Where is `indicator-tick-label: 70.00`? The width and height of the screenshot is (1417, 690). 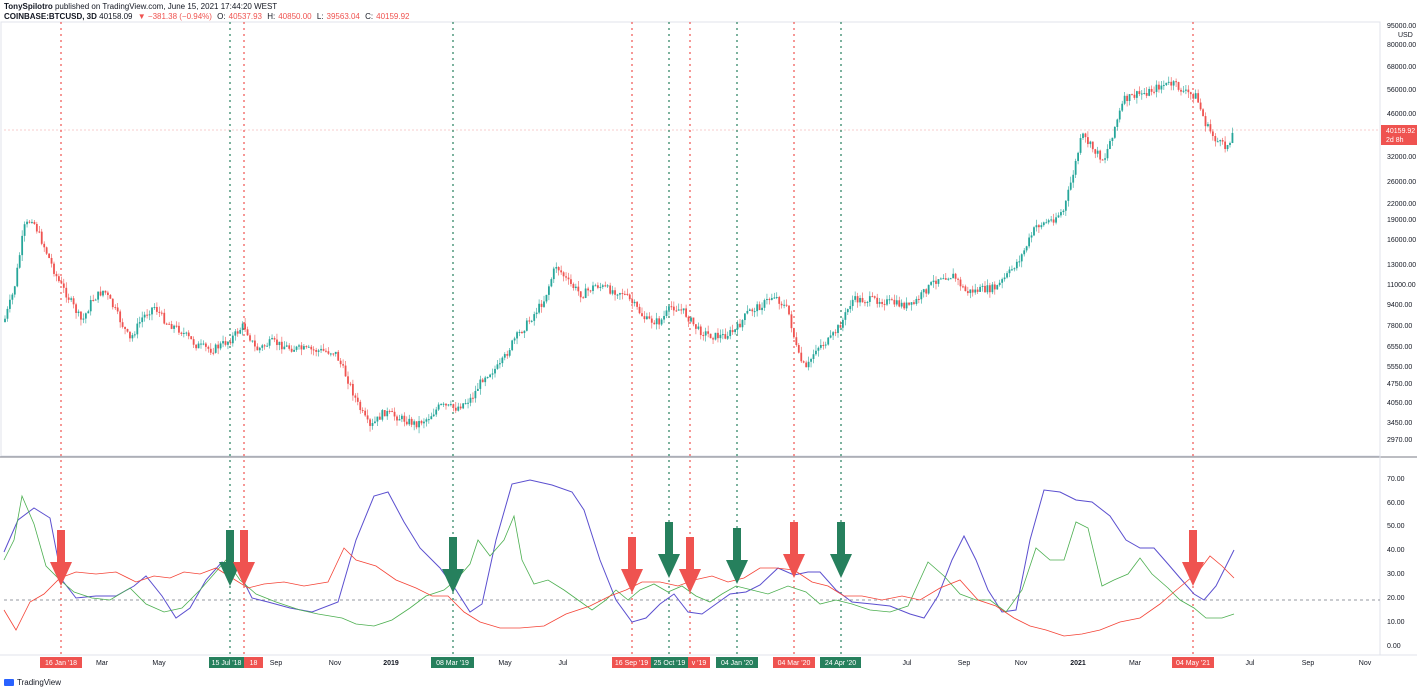
indicator-tick-label: 70.00 is located at coordinates (1396, 479).